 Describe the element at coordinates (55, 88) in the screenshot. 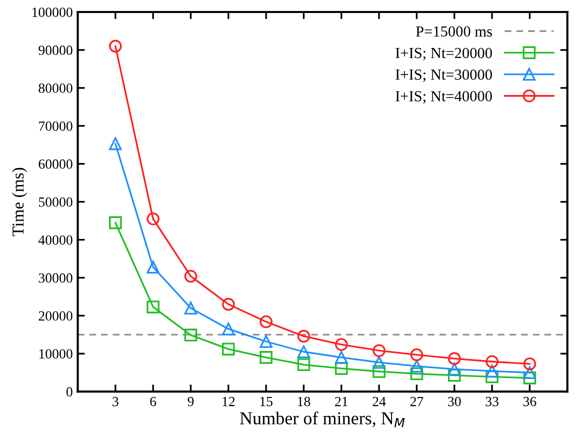

I see `y-tick-label: 80000` at that location.